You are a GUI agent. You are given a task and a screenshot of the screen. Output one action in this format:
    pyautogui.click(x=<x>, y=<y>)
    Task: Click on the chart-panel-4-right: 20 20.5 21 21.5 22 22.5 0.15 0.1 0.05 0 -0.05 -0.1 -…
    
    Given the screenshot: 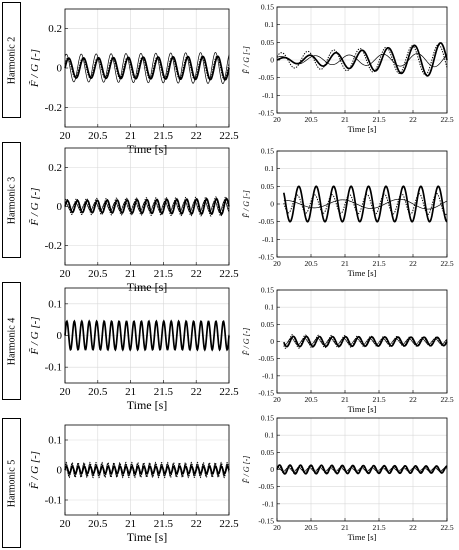 What is the action you would take?
    pyautogui.click(x=348, y=478)
    